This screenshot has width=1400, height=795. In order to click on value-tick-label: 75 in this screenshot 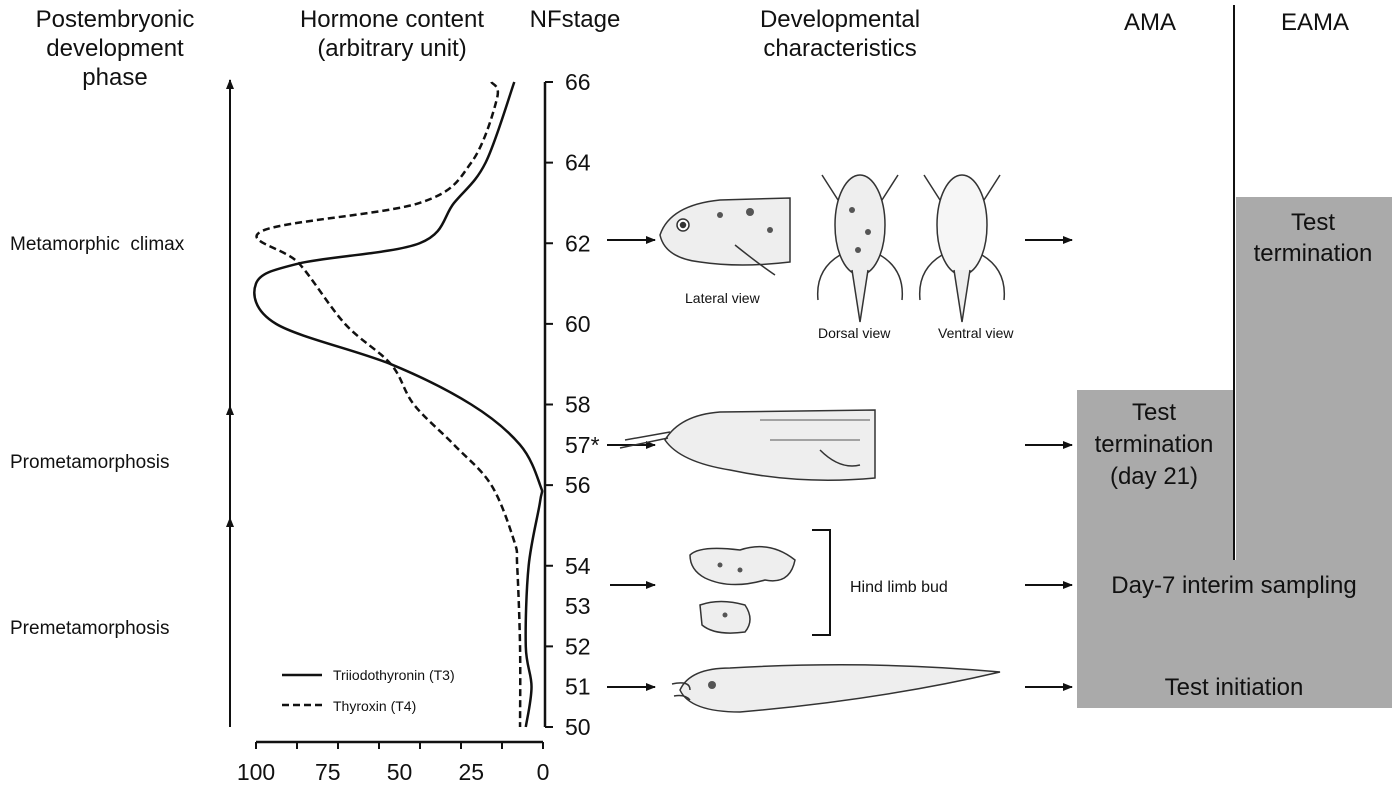, I will do `click(328, 772)`.